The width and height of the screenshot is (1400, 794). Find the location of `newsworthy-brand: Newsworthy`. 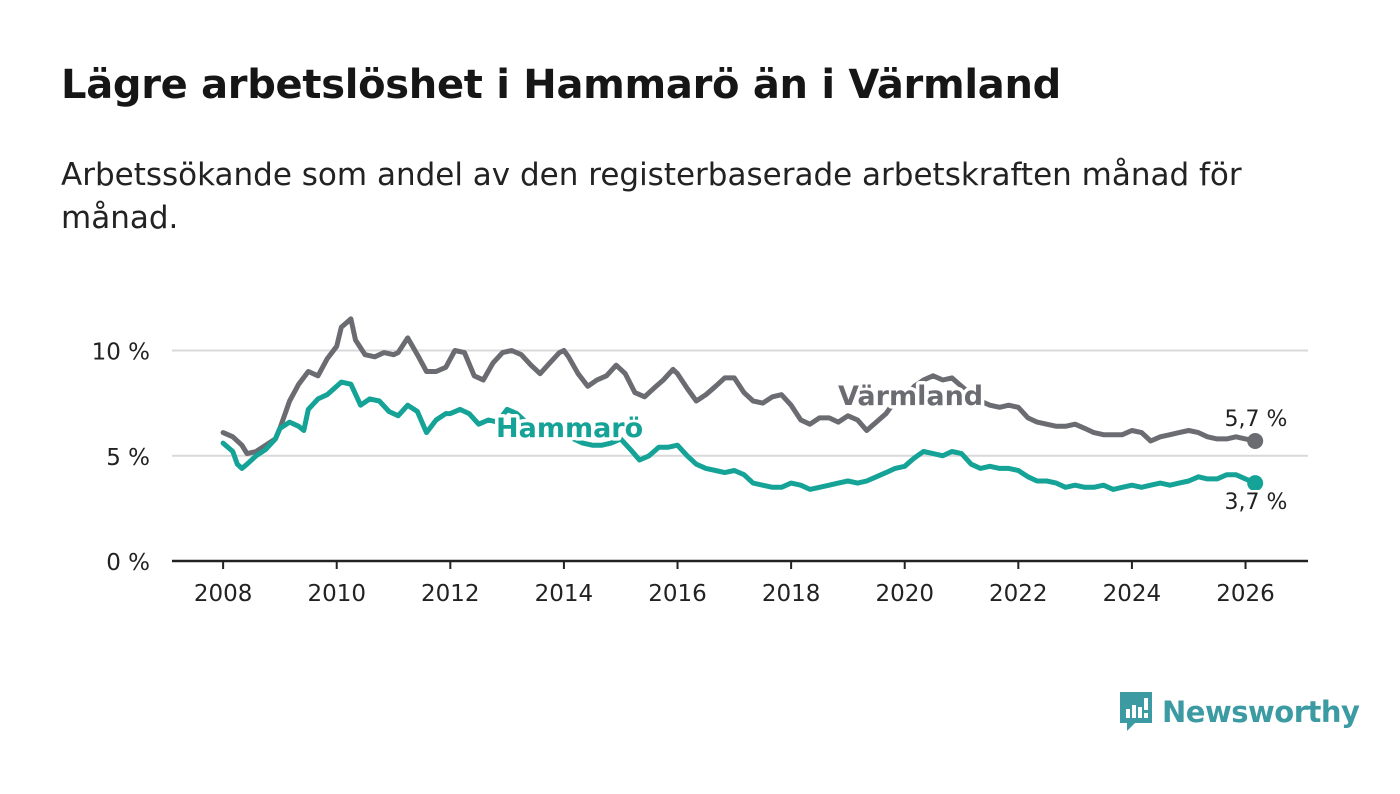

newsworthy-brand: Newsworthy is located at coordinates (1239, 712).